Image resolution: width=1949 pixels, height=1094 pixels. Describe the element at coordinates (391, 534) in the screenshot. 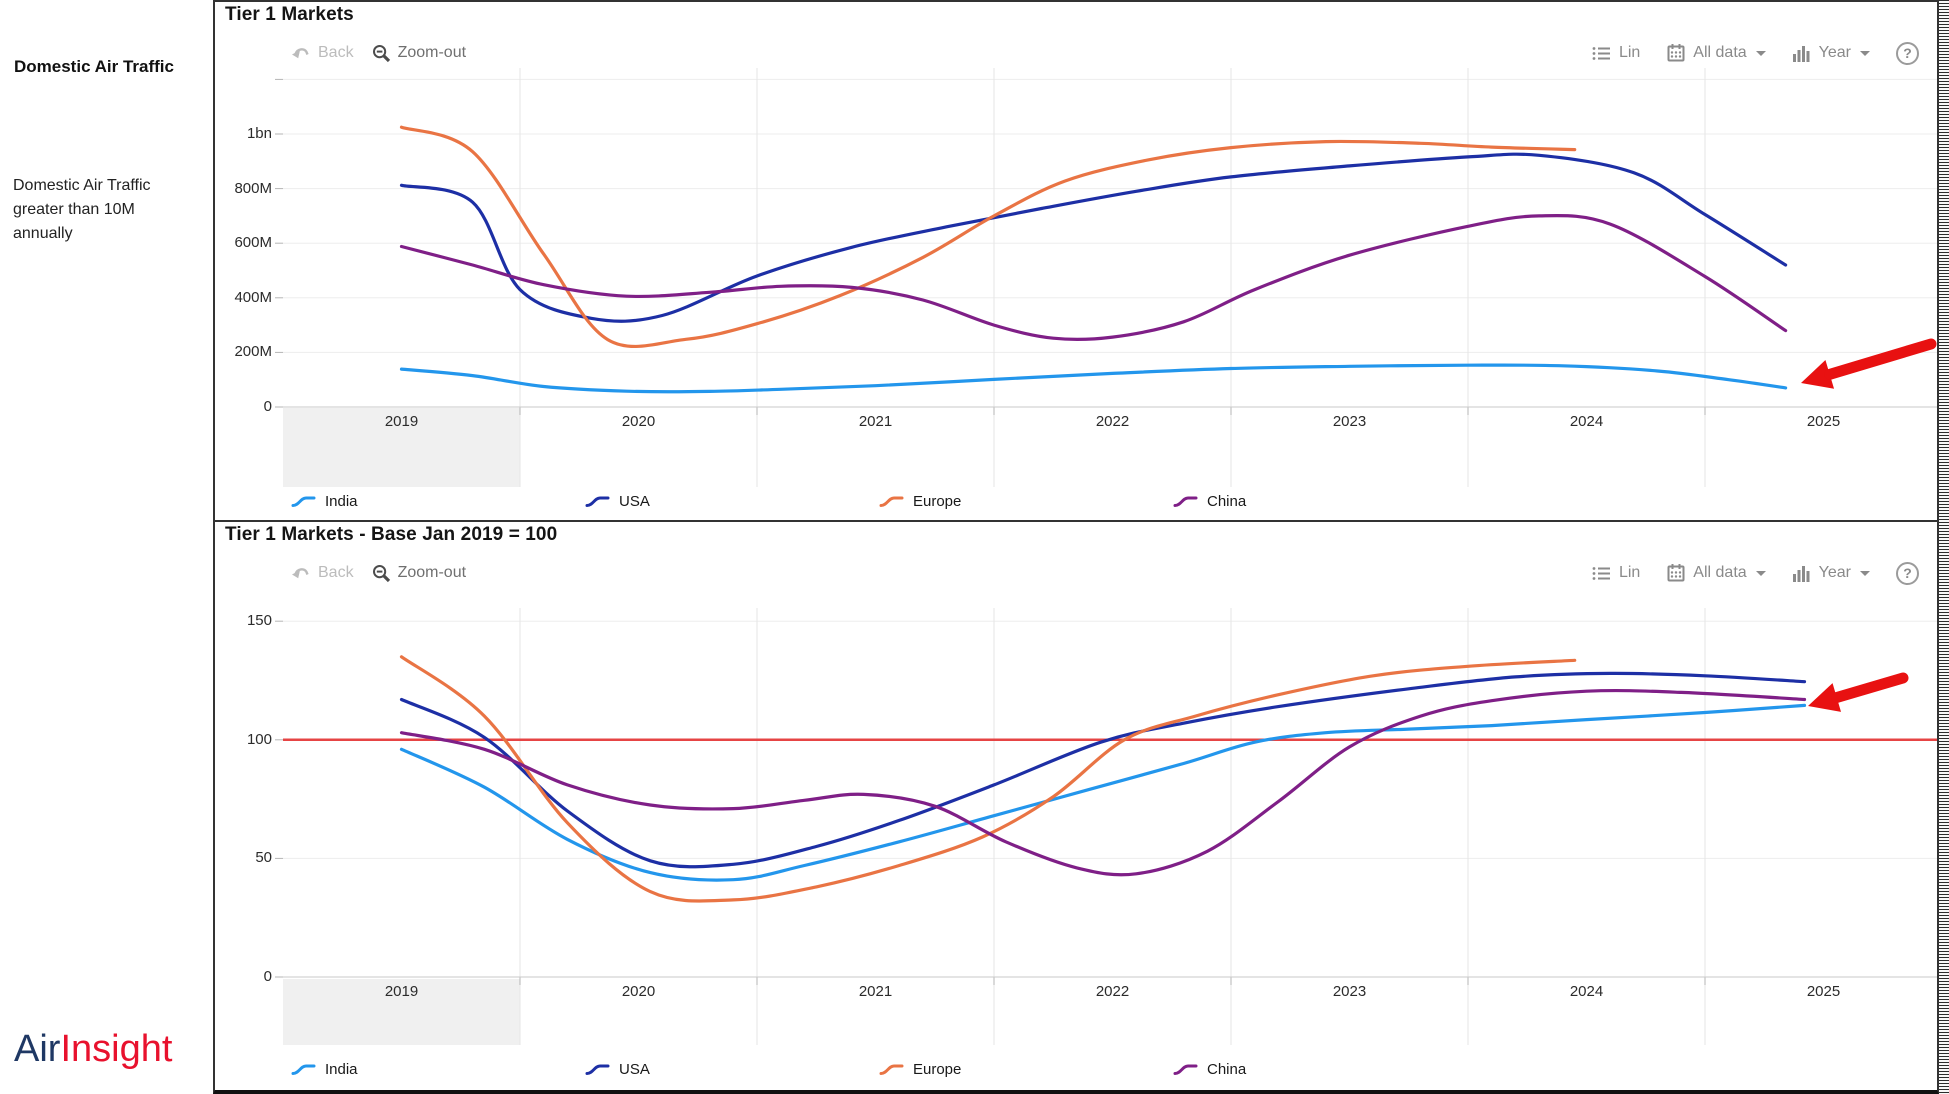

I see `chart-title: Tier 1 Markets - Base Jan 2019 = 100` at that location.